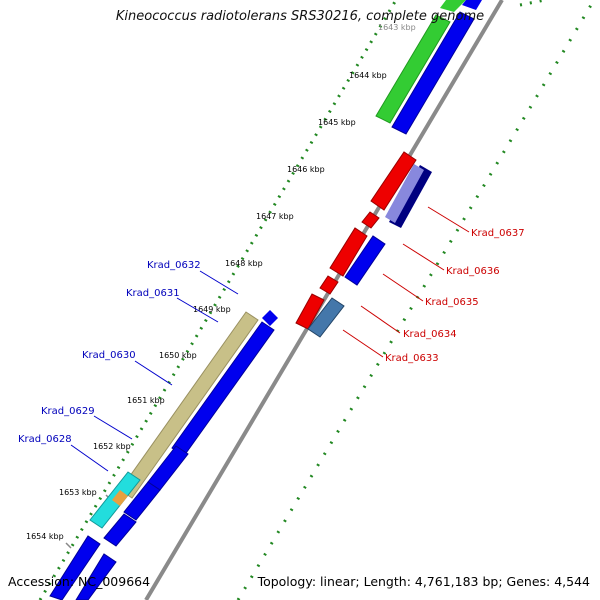 The width and height of the screenshot is (600, 600). I want to click on tick-label: 1643 kbp, so click(397, 27).